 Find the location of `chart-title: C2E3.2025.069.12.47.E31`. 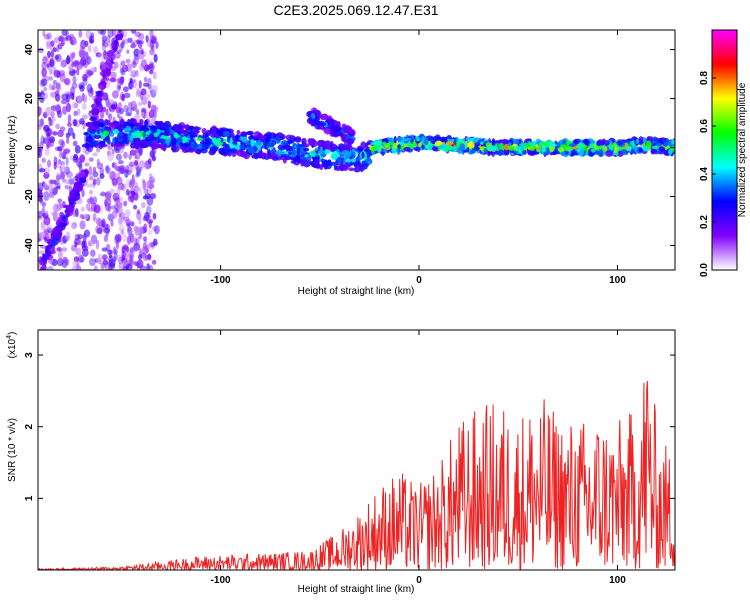

chart-title: C2E3.2025.069.12.47.E31 is located at coordinates (355, 10).